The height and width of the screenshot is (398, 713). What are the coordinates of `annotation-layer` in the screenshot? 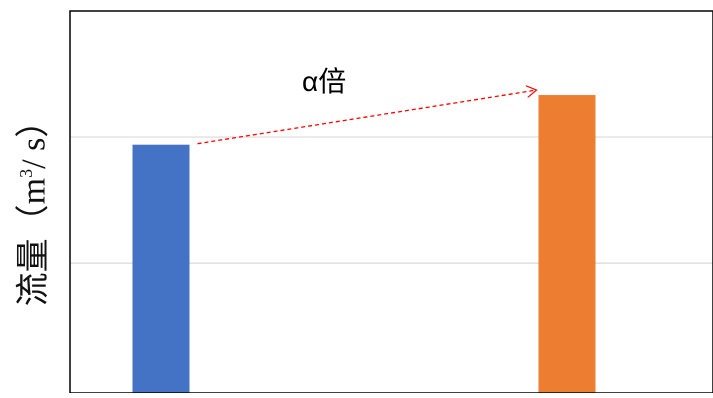 It's located at (367, 117).